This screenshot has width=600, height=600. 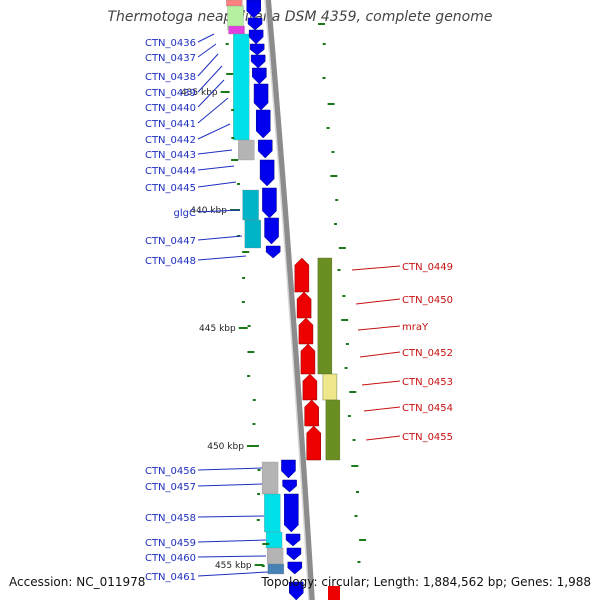 What do you see at coordinates (170, 108) in the screenshot?
I see `gene-label-left: CTN_0440` at bounding box center [170, 108].